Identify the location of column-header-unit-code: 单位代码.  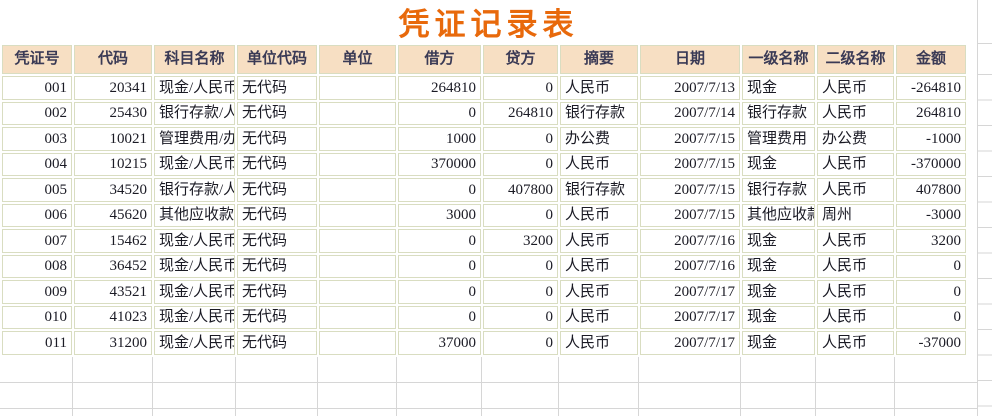
(277, 59).